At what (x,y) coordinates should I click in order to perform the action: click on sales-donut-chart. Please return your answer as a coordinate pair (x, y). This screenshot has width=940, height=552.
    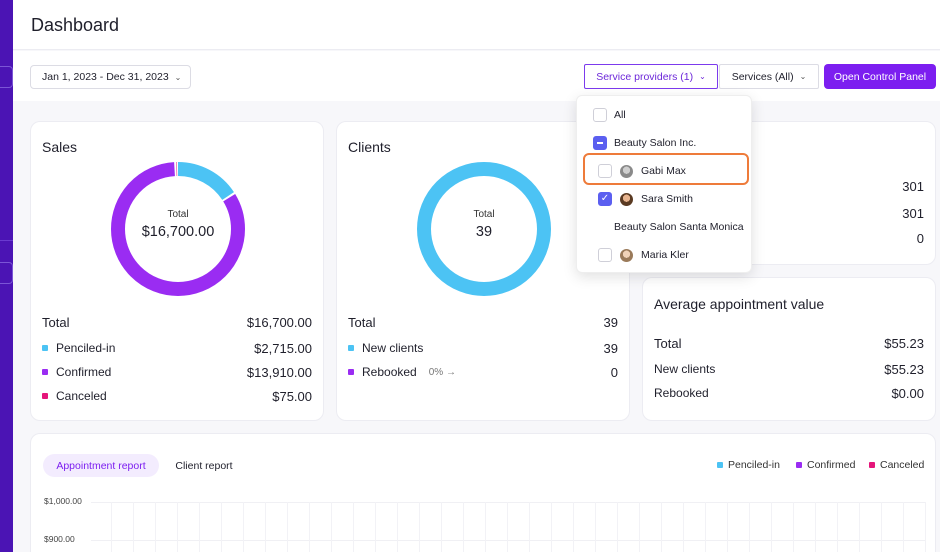
    Looking at the image, I should click on (178, 229).